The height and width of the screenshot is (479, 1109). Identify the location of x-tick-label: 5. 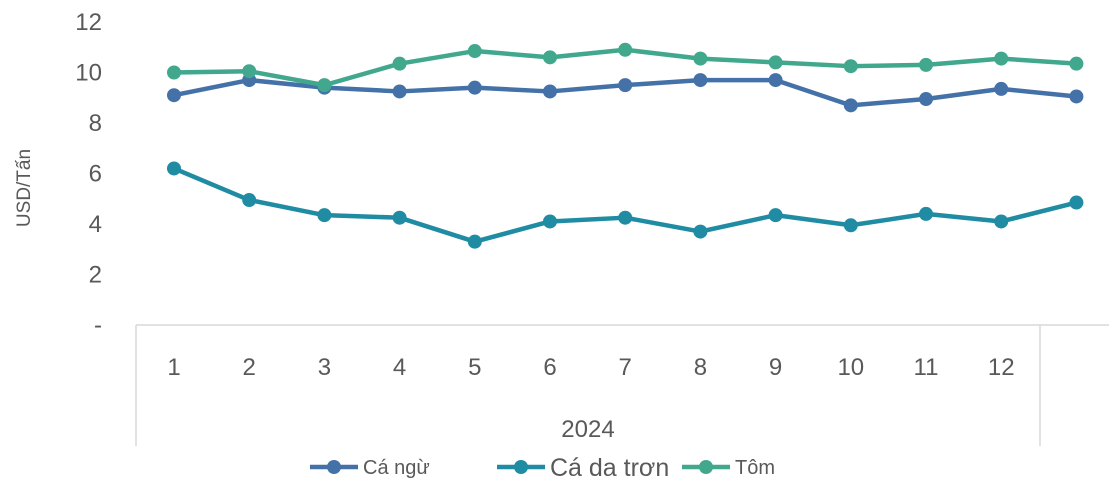
(474, 367).